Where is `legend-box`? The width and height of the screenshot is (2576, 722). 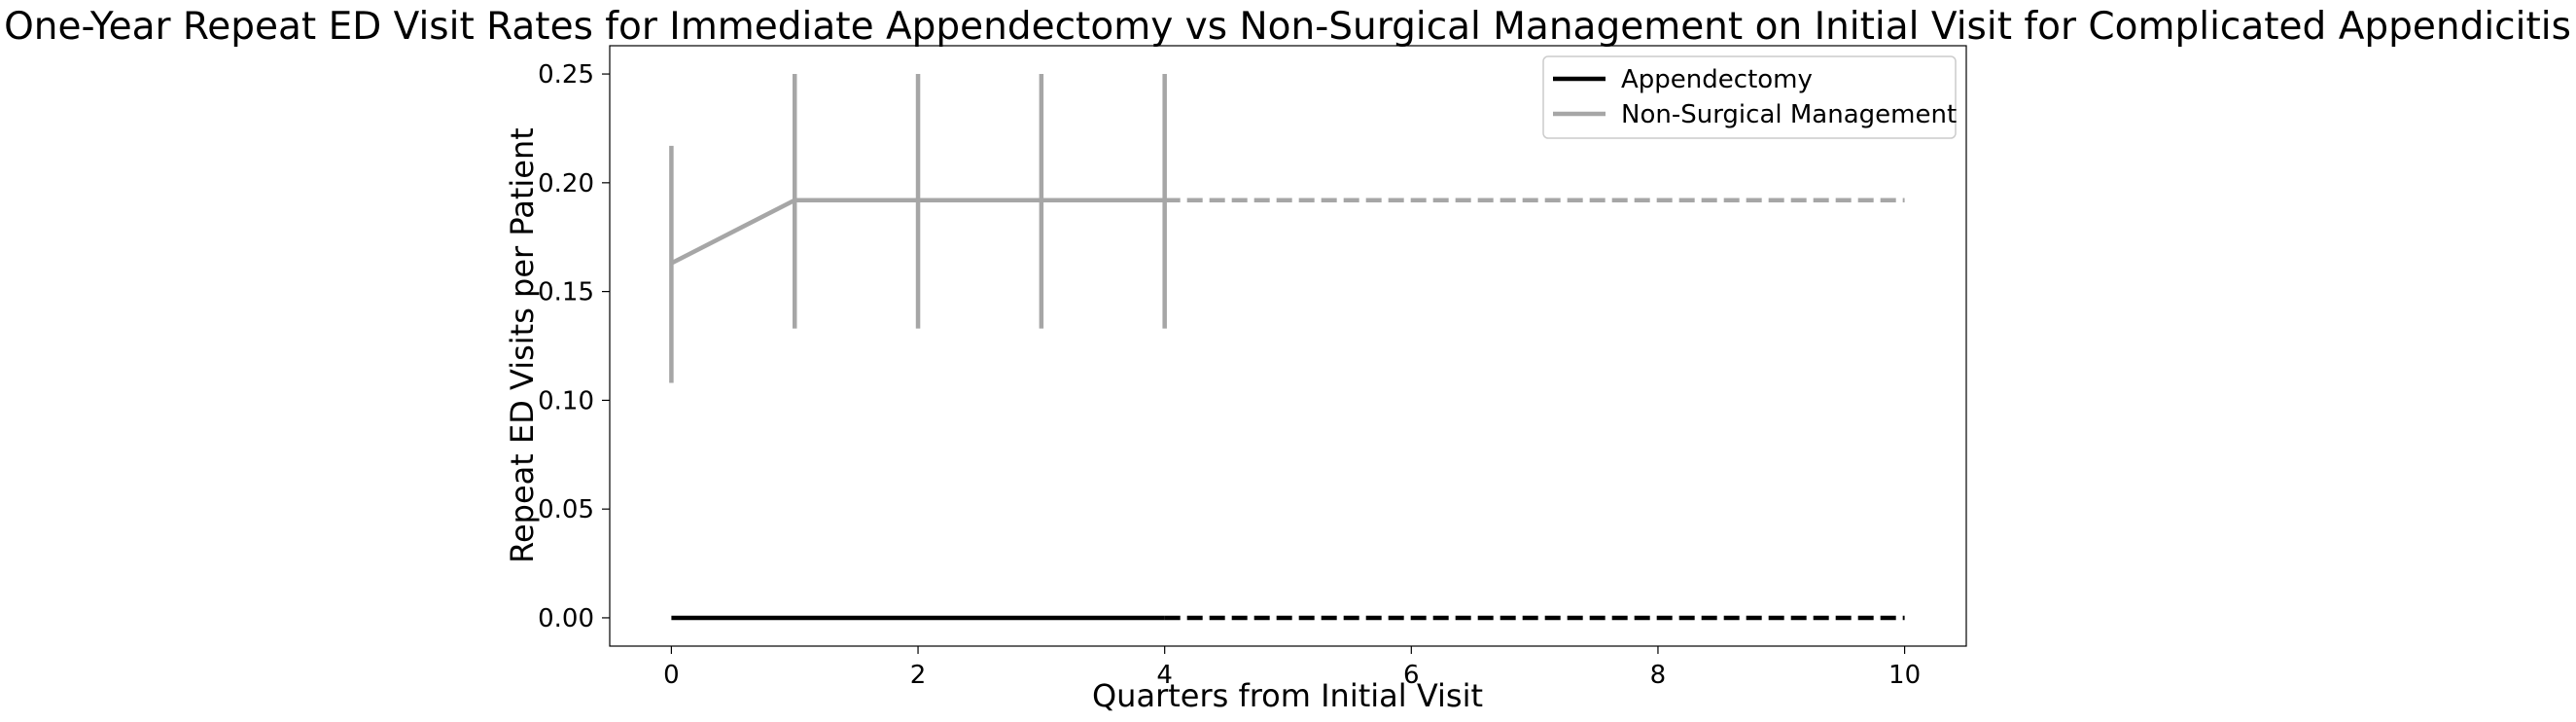
legend-box is located at coordinates (1750, 97).